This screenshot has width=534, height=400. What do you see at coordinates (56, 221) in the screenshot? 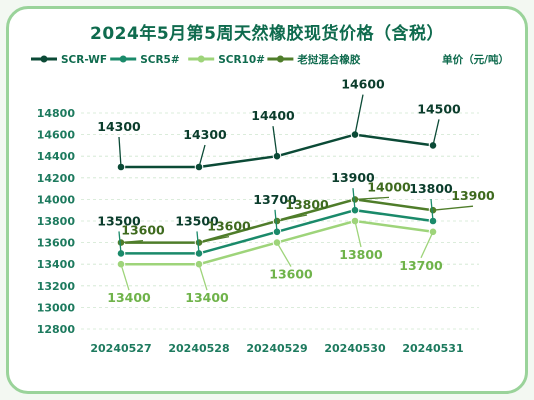
I see `y-tick-label: 13800` at bounding box center [56, 221].